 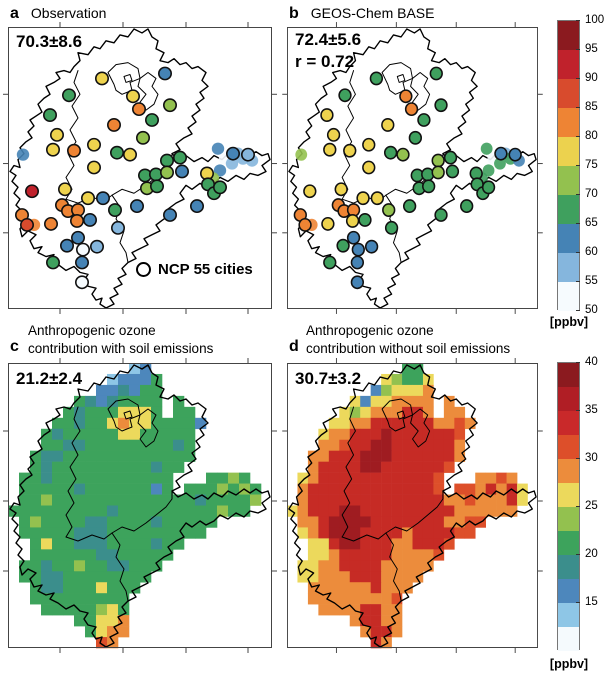 What do you see at coordinates (14, 13) in the screenshot?
I see `panel-a-letter: a` at bounding box center [14, 13].